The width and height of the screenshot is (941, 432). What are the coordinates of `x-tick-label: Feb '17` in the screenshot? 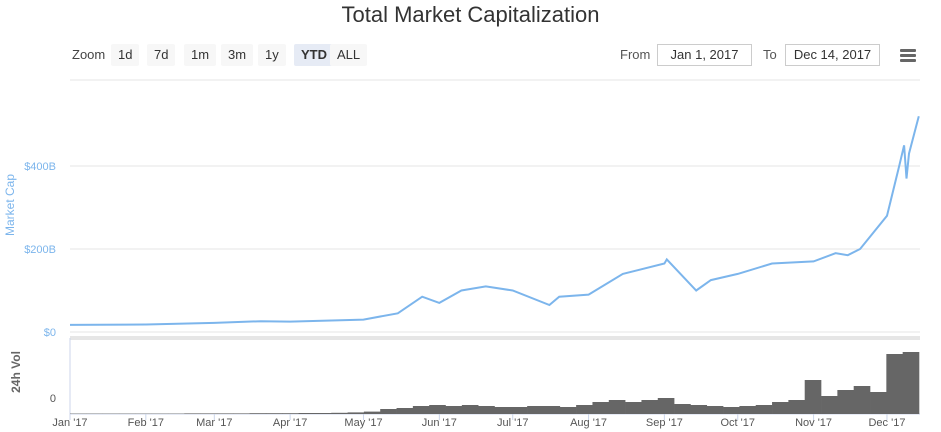 It's located at (146, 423).